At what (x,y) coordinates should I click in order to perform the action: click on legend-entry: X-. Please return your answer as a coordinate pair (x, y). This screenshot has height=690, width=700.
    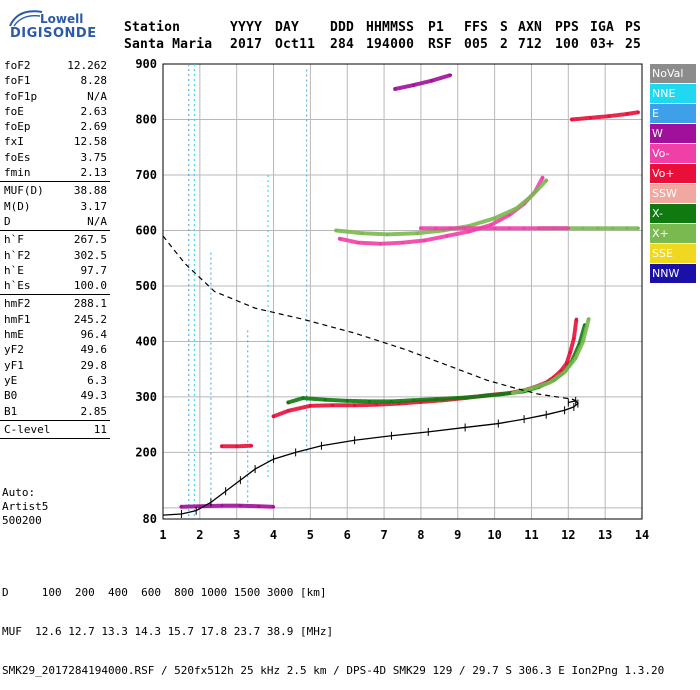
    Looking at the image, I should click on (673, 213).